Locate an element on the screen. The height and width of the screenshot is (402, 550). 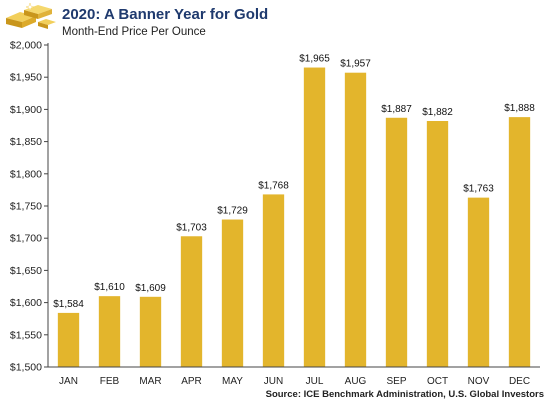
bar-aug is located at coordinates (355, 219).